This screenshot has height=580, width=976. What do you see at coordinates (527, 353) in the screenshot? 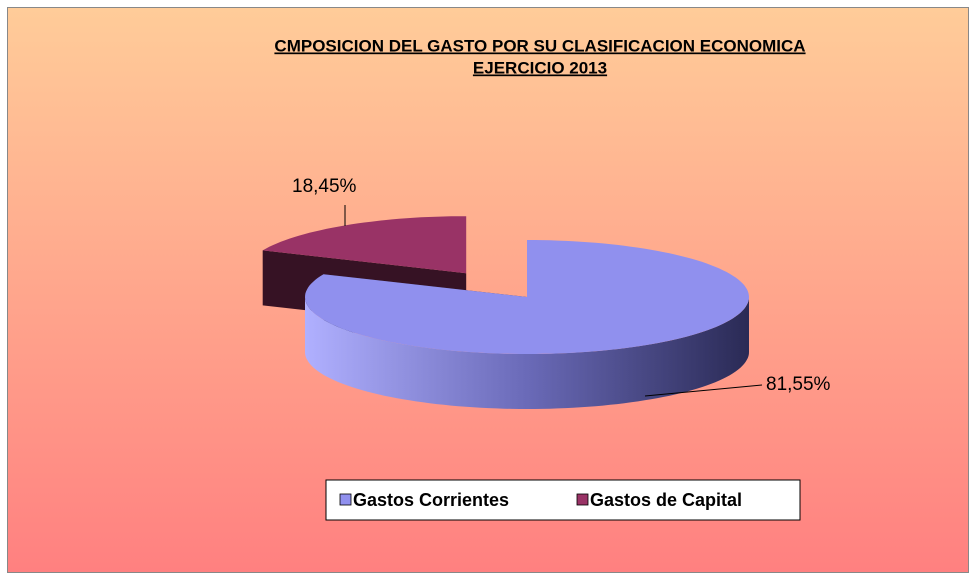
I see `slice-side` at bounding box center [527, 353].